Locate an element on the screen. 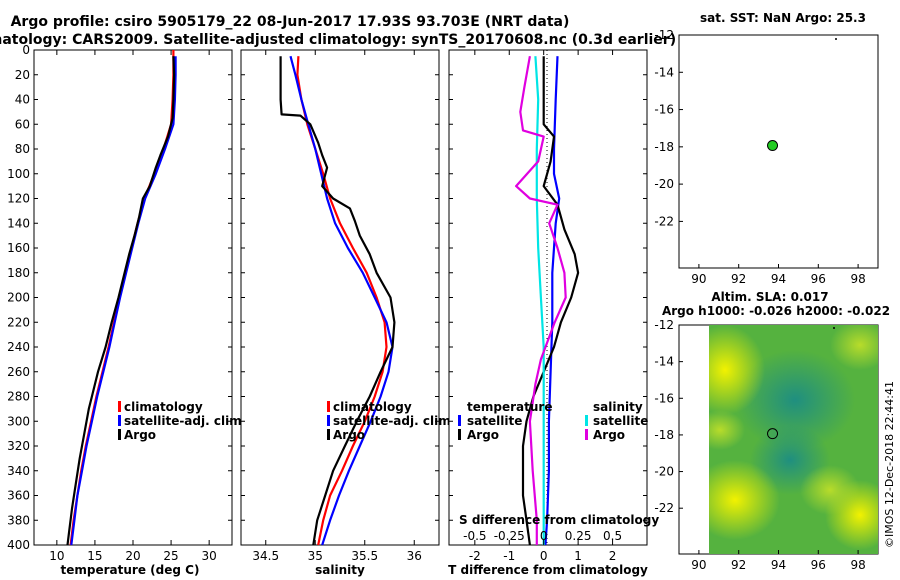 Image resolution: width=900 pixels, height=580 pixels. y-tick-label: 80 is located at coordinates (22, 149).